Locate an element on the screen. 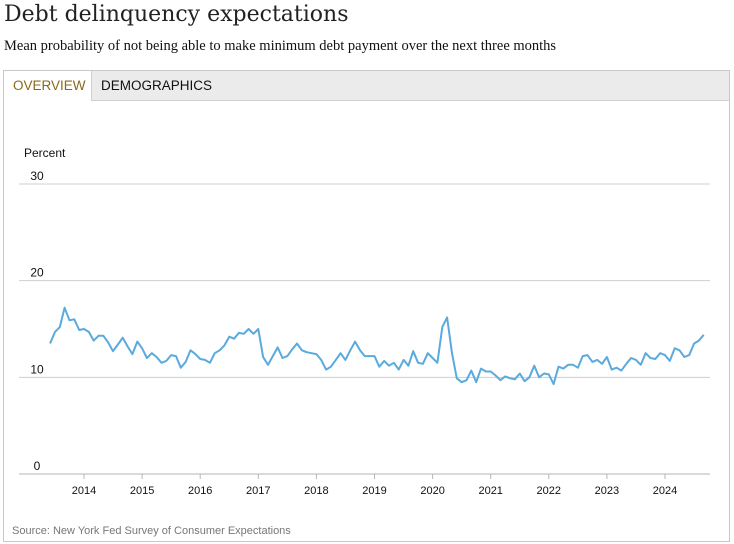 Image resolution: width=734 pixels, height=544 pixels. series-group is located at coordinates (377, 346).